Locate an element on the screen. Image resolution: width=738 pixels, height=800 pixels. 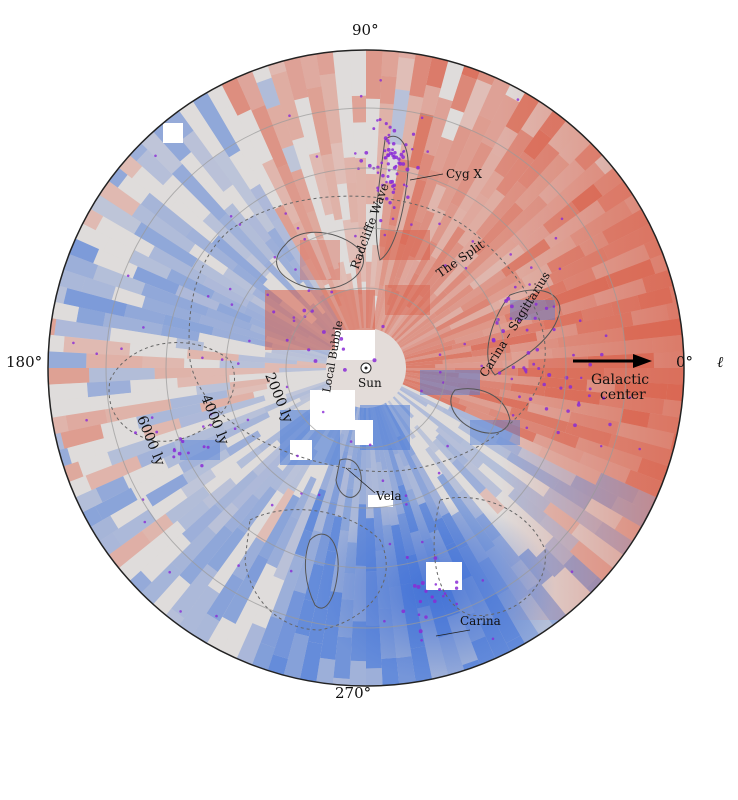
region-label-carina: Carina is located at coordinates (480, 621).